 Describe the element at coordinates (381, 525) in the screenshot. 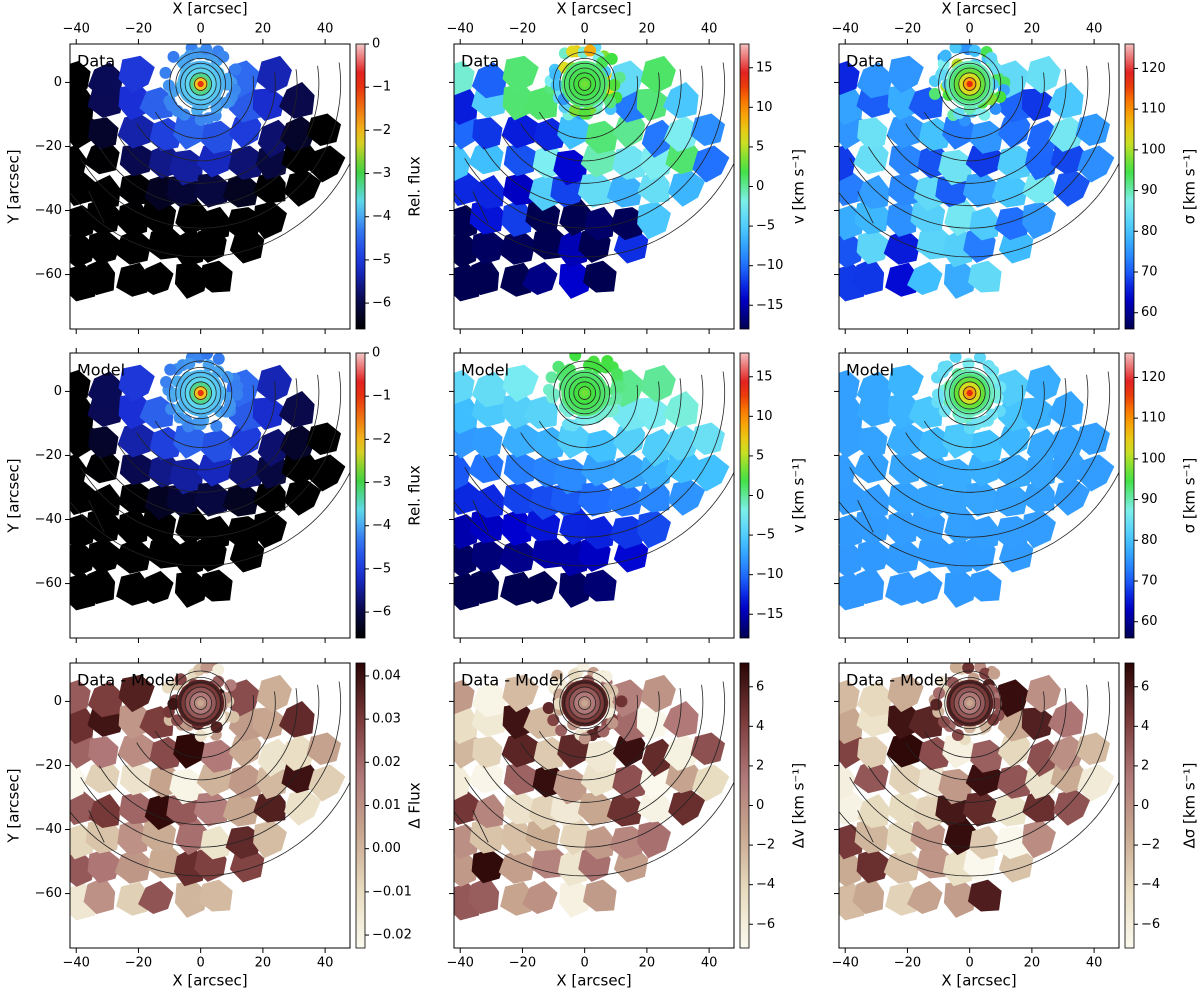

I see `colorbar-tick-label: −4` at that location.